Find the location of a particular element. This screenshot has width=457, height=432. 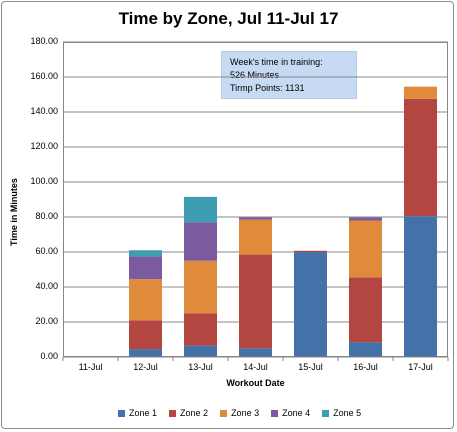

legend-item-zone-1: Zone 1 is located at coordinates (137, 413).